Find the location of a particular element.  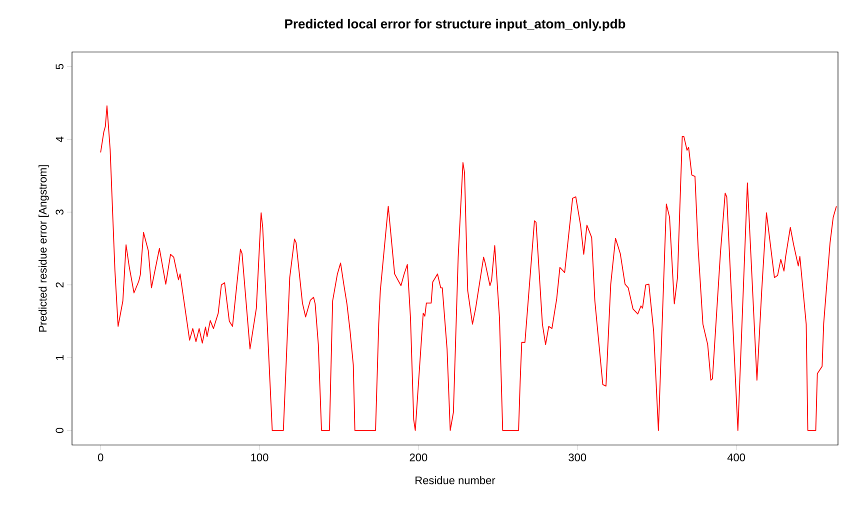

x-tick-label: 100 is located at coordinates (259, 458).